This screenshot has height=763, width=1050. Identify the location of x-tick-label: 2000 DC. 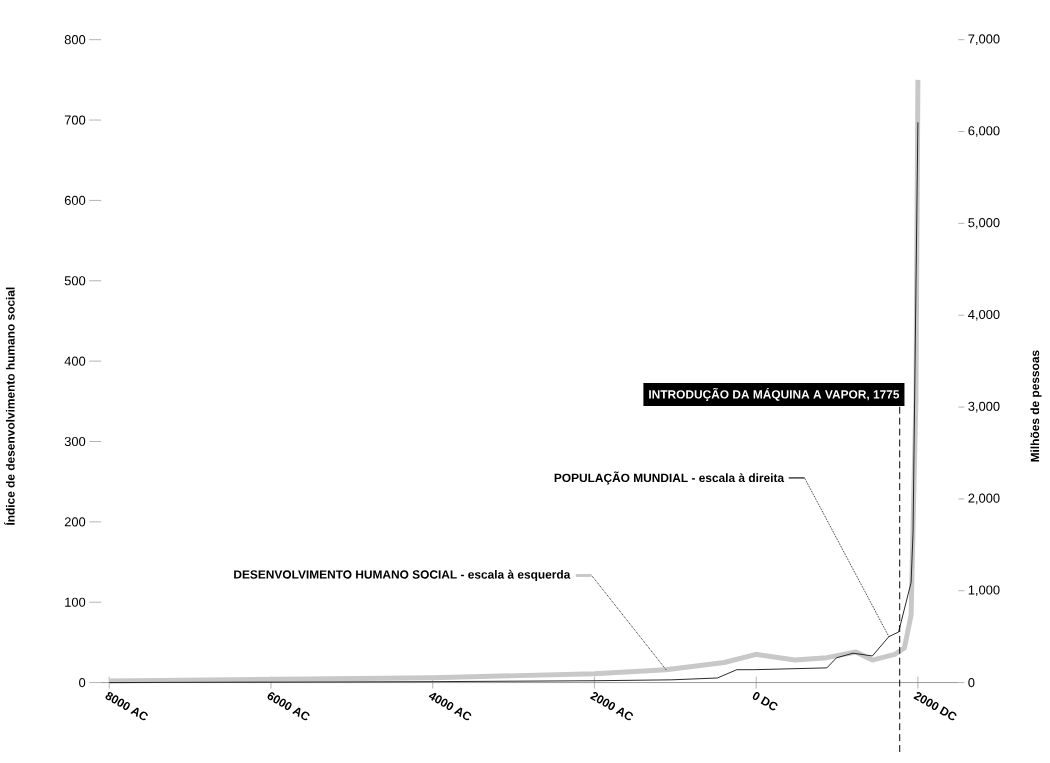
(935, 706).